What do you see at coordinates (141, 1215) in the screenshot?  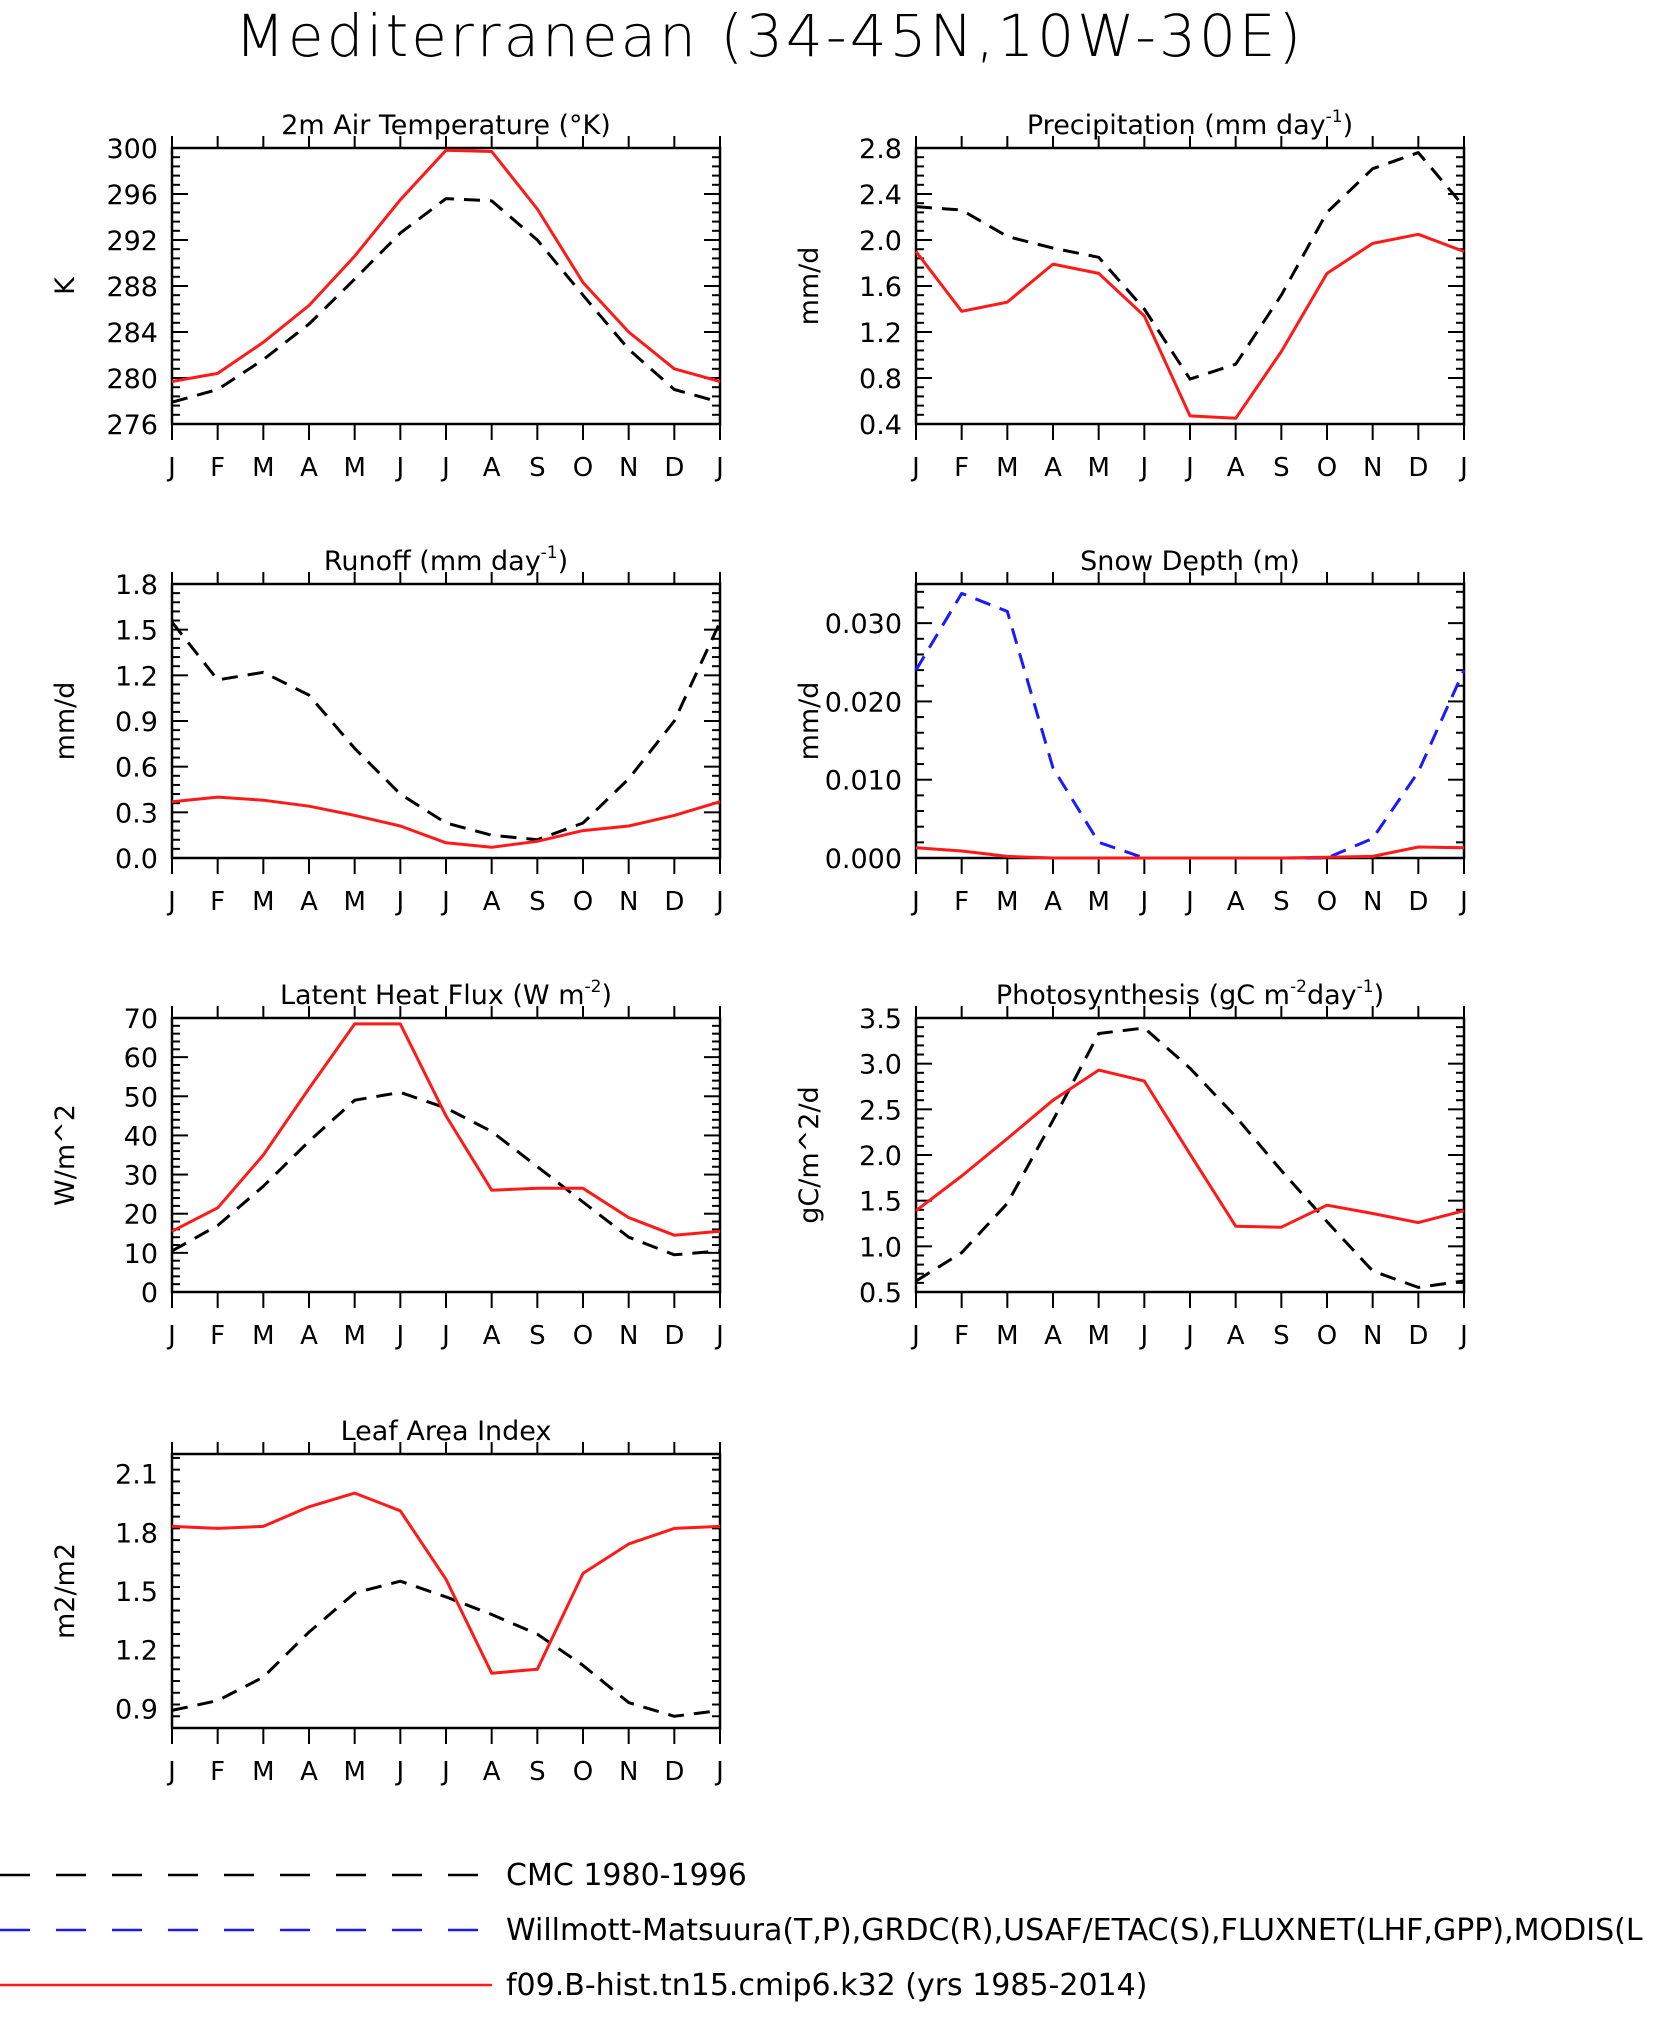 I see `y-tick-label: 20` at bounding box center [141, 1215].